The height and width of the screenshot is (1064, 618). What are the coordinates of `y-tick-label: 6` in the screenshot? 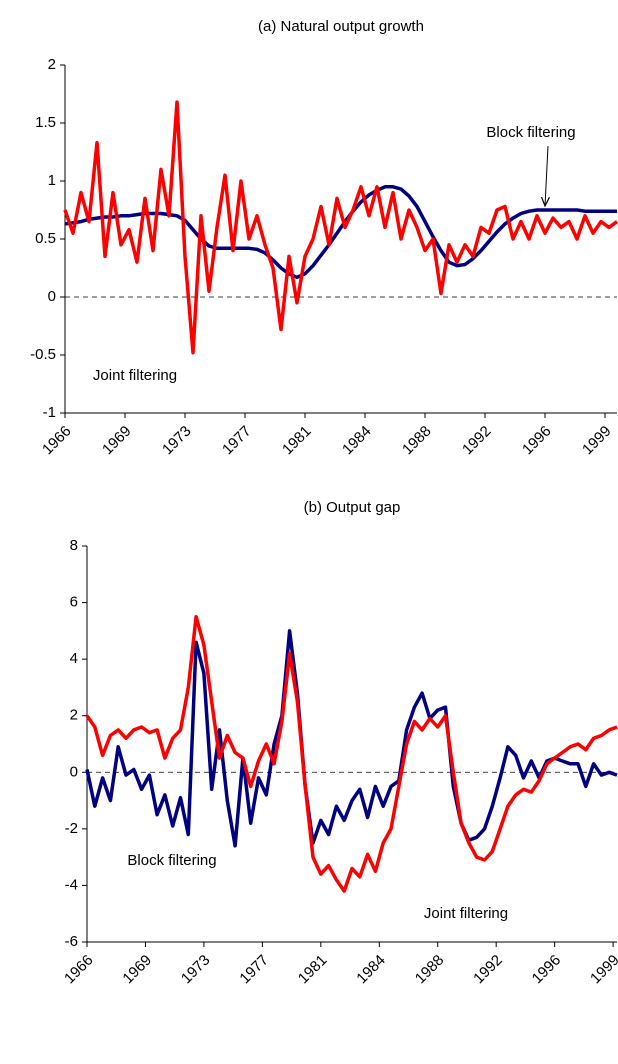 It's located at (74, 602).